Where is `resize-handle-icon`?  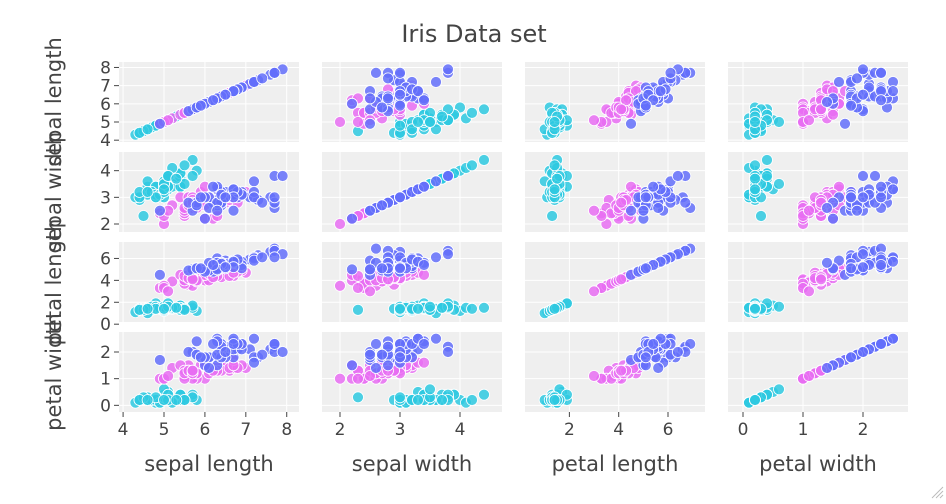
resize-handle-icon is located at coordinates (937, 491).